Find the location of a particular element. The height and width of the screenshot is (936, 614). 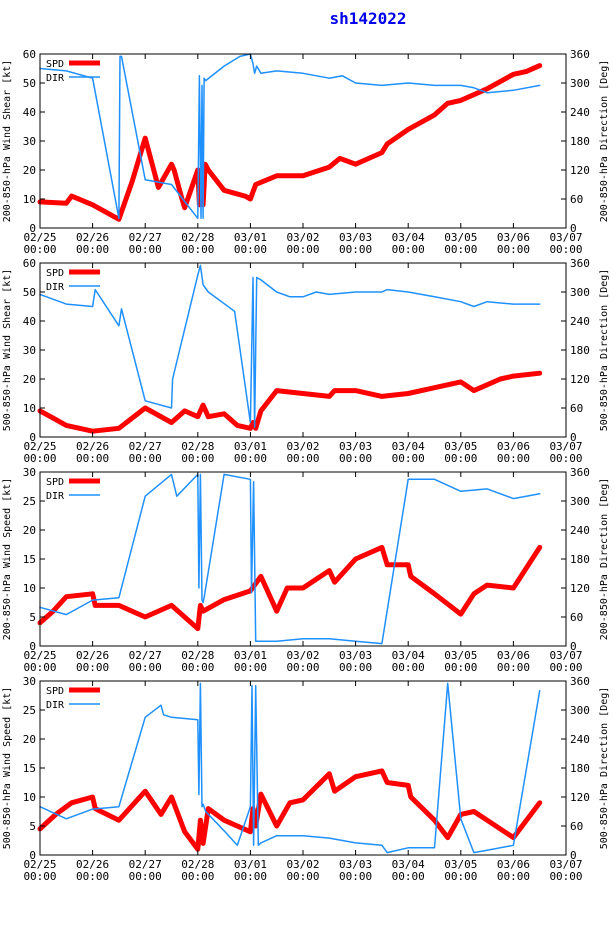

left-y-tick-label: 20 is located at coordinates (29, 170).